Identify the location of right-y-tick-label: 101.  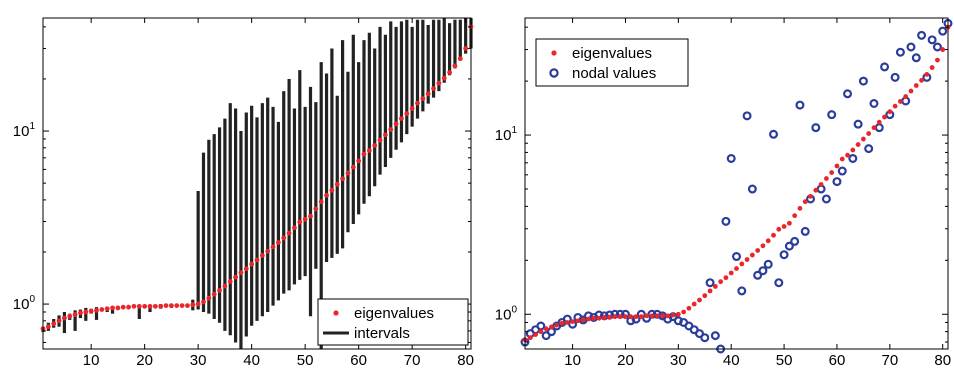
(506, 134).